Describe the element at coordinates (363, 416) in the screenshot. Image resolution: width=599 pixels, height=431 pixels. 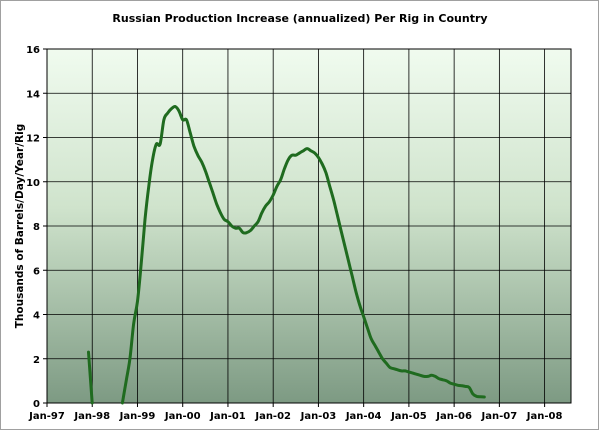
I see `x-tick-label: Jan-04` at that location.